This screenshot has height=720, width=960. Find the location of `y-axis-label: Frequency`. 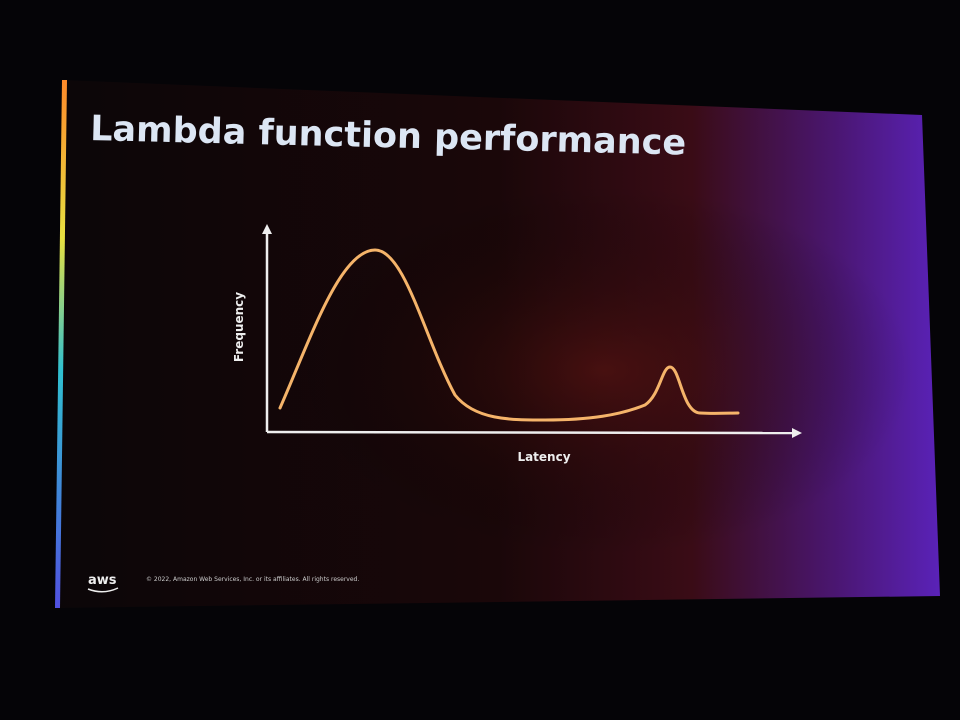

y-axis-label: Frequency is located at coordinates (239, 327).